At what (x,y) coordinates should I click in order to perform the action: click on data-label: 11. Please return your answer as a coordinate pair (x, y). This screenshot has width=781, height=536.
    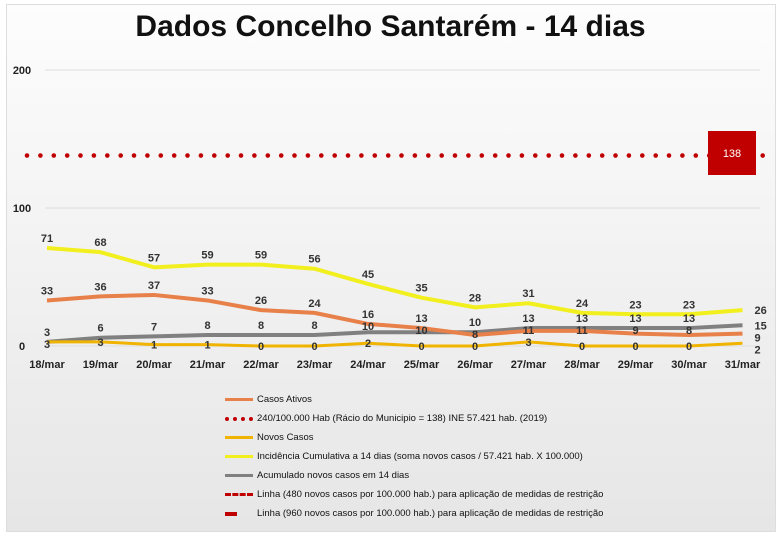
    Looking at the image, I should click on (529, 331).